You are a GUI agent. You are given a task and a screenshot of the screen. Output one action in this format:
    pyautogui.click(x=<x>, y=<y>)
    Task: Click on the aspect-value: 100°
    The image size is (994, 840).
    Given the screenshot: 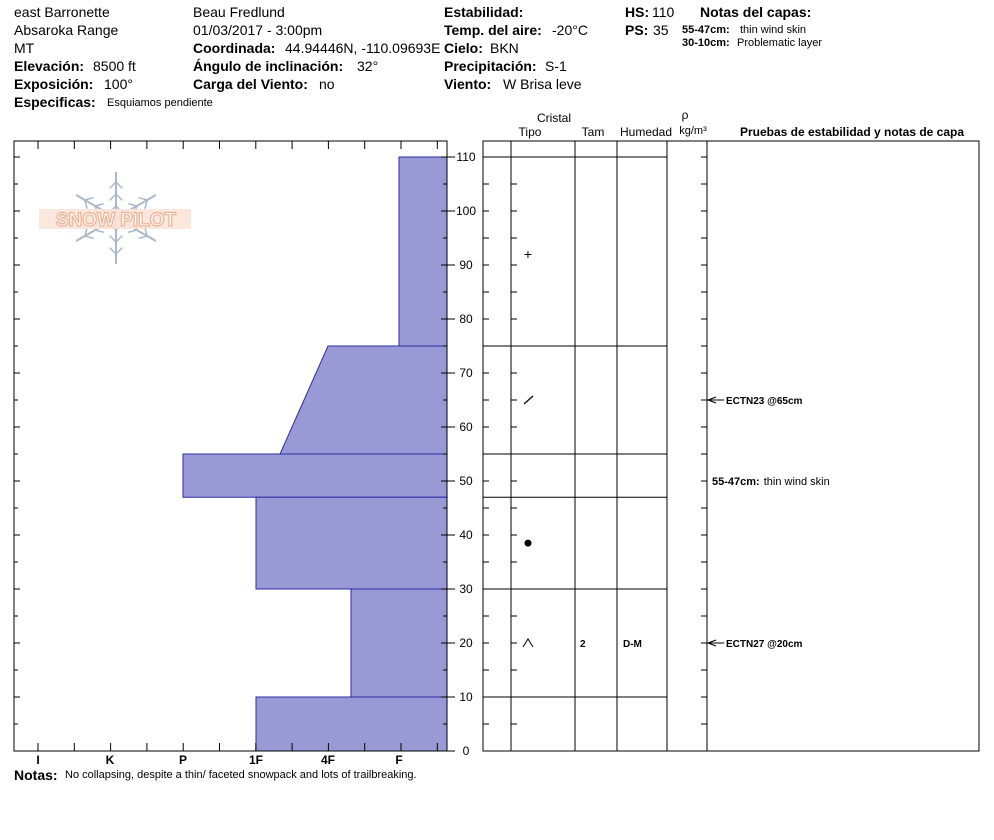 What is the action you would take?
    pyautogui.click(x=118, y=84)
    